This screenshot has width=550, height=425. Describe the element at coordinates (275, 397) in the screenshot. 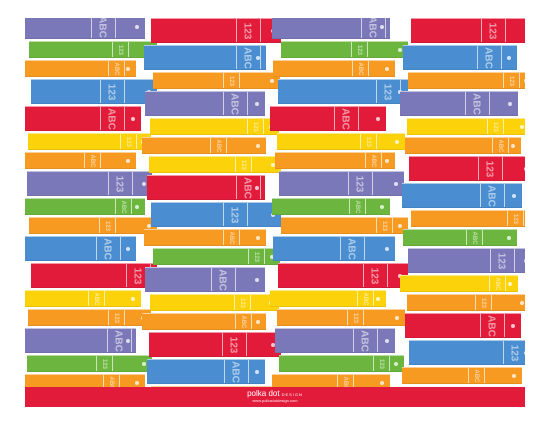

I see `footer-bar: polka dot DESIGN www.polkadotdesign.com` at that location.